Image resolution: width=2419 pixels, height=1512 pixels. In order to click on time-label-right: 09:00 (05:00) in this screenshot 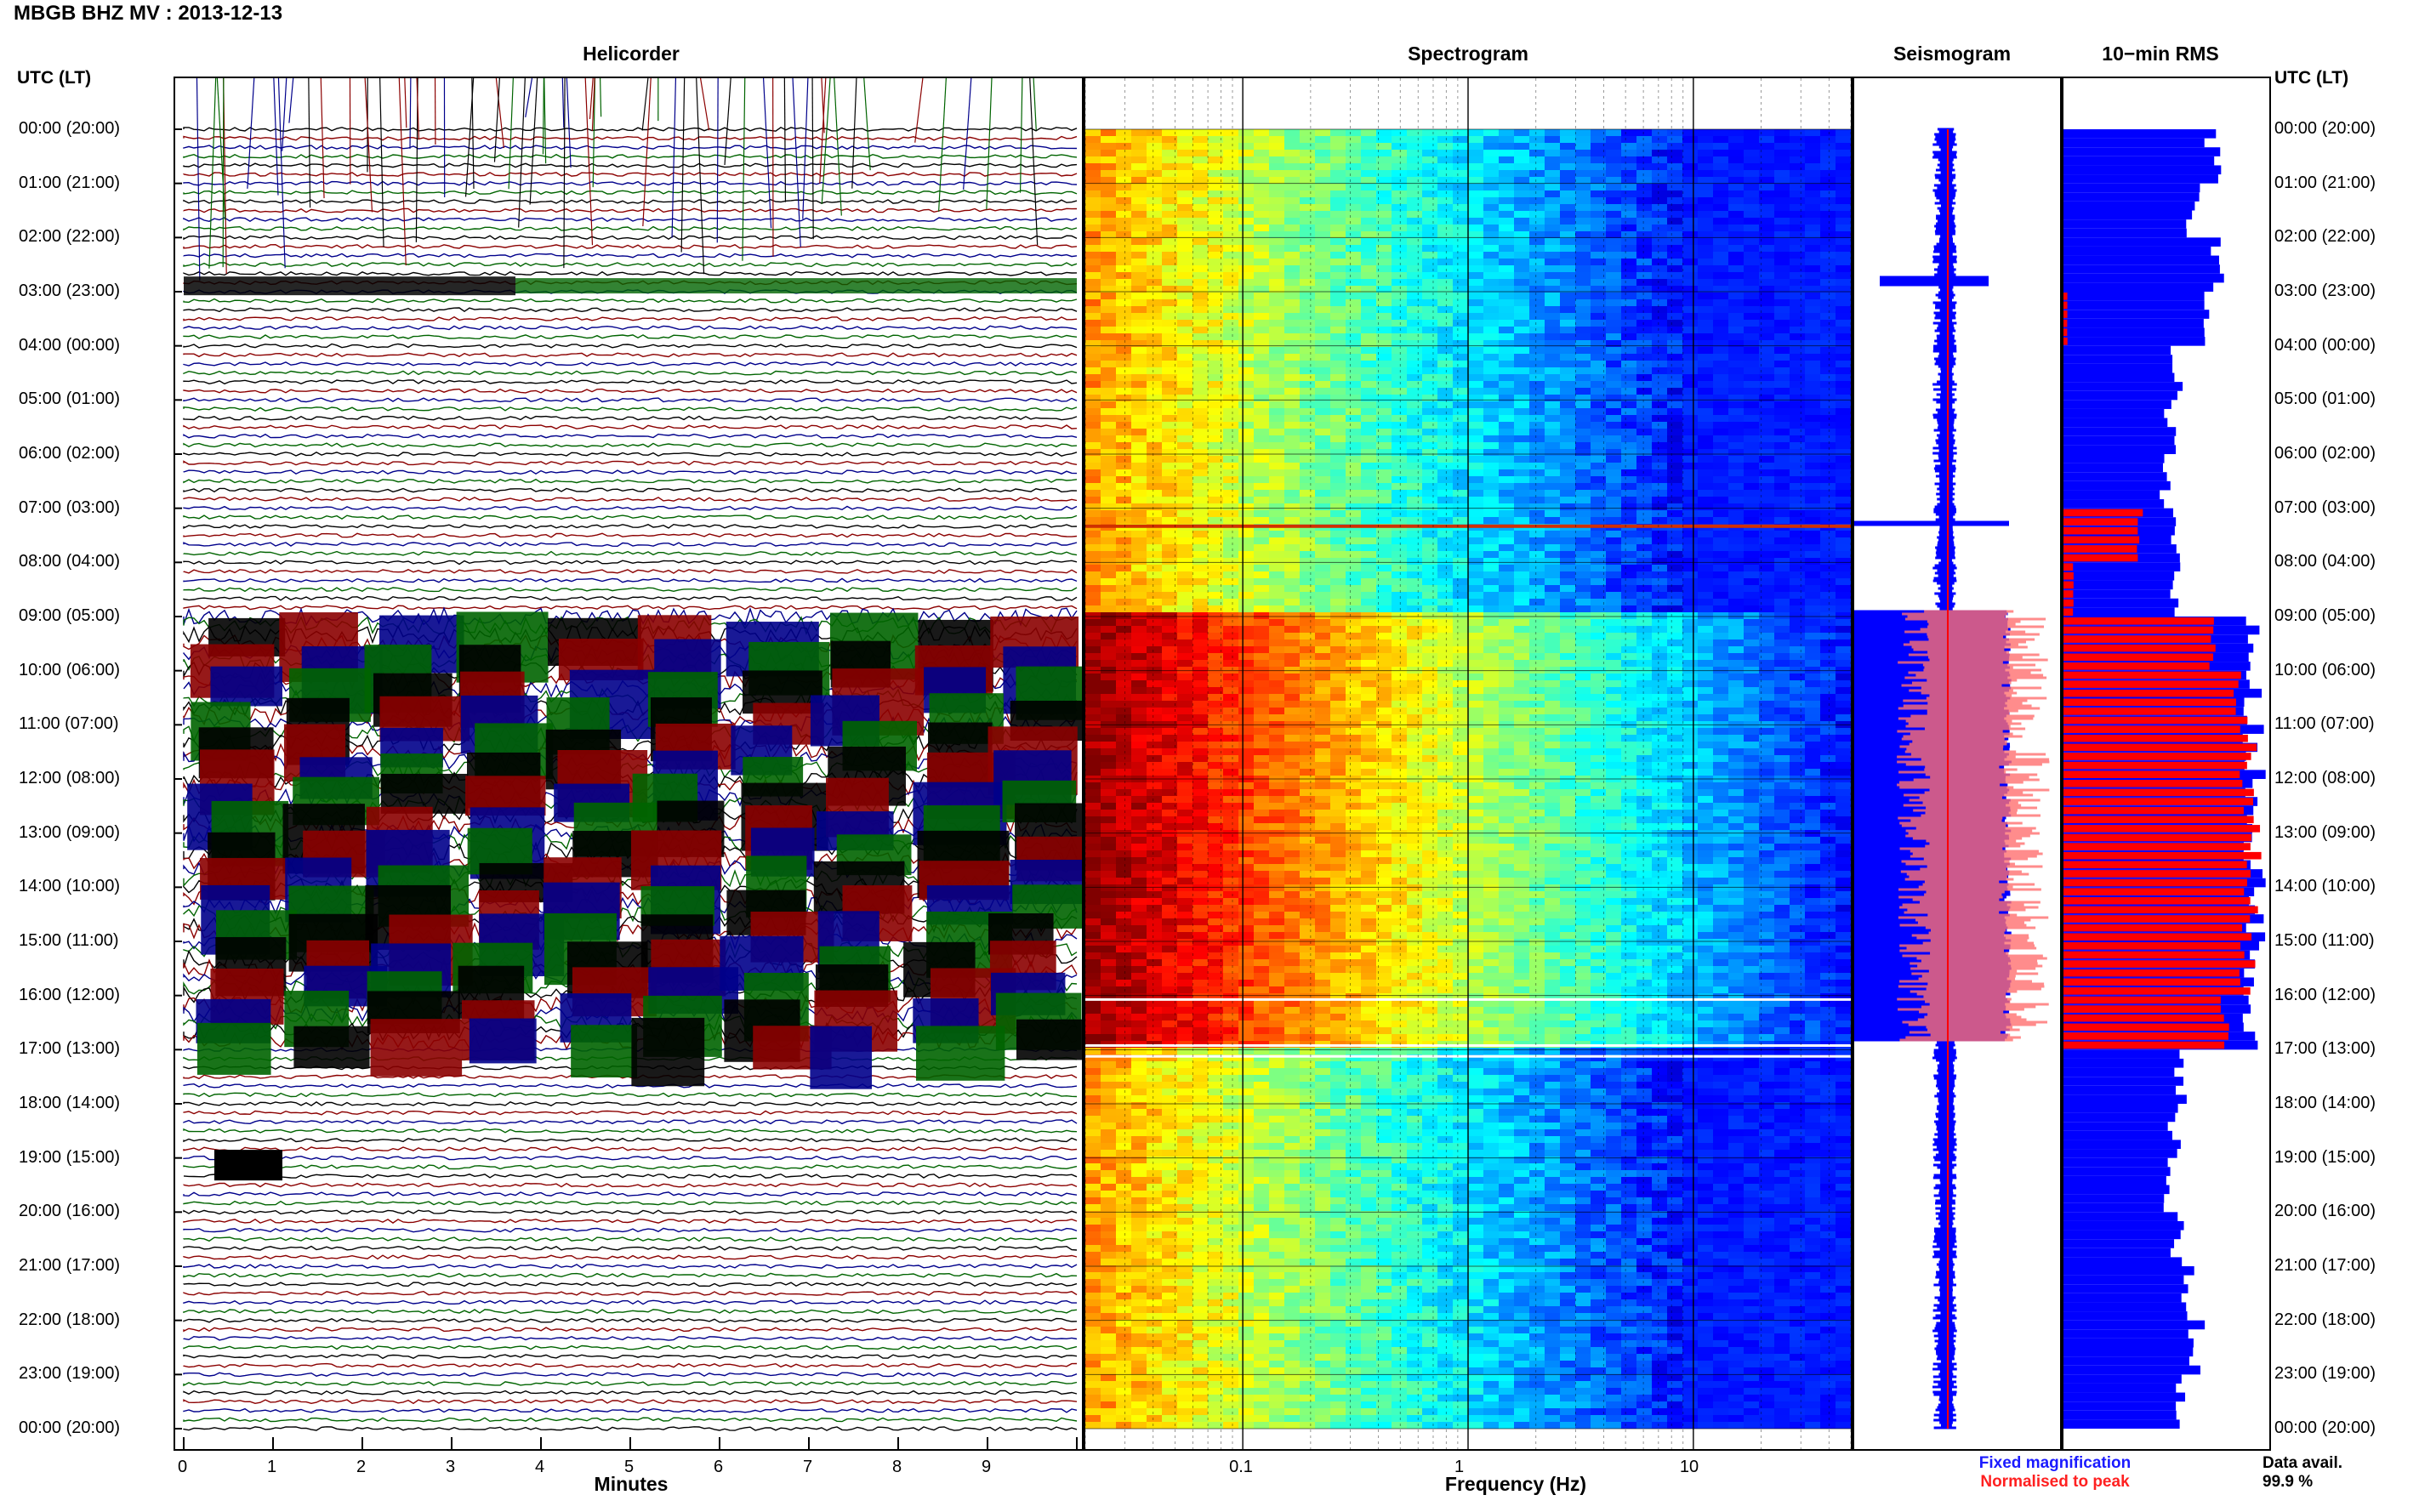, I will do `click(2325, 615)`.